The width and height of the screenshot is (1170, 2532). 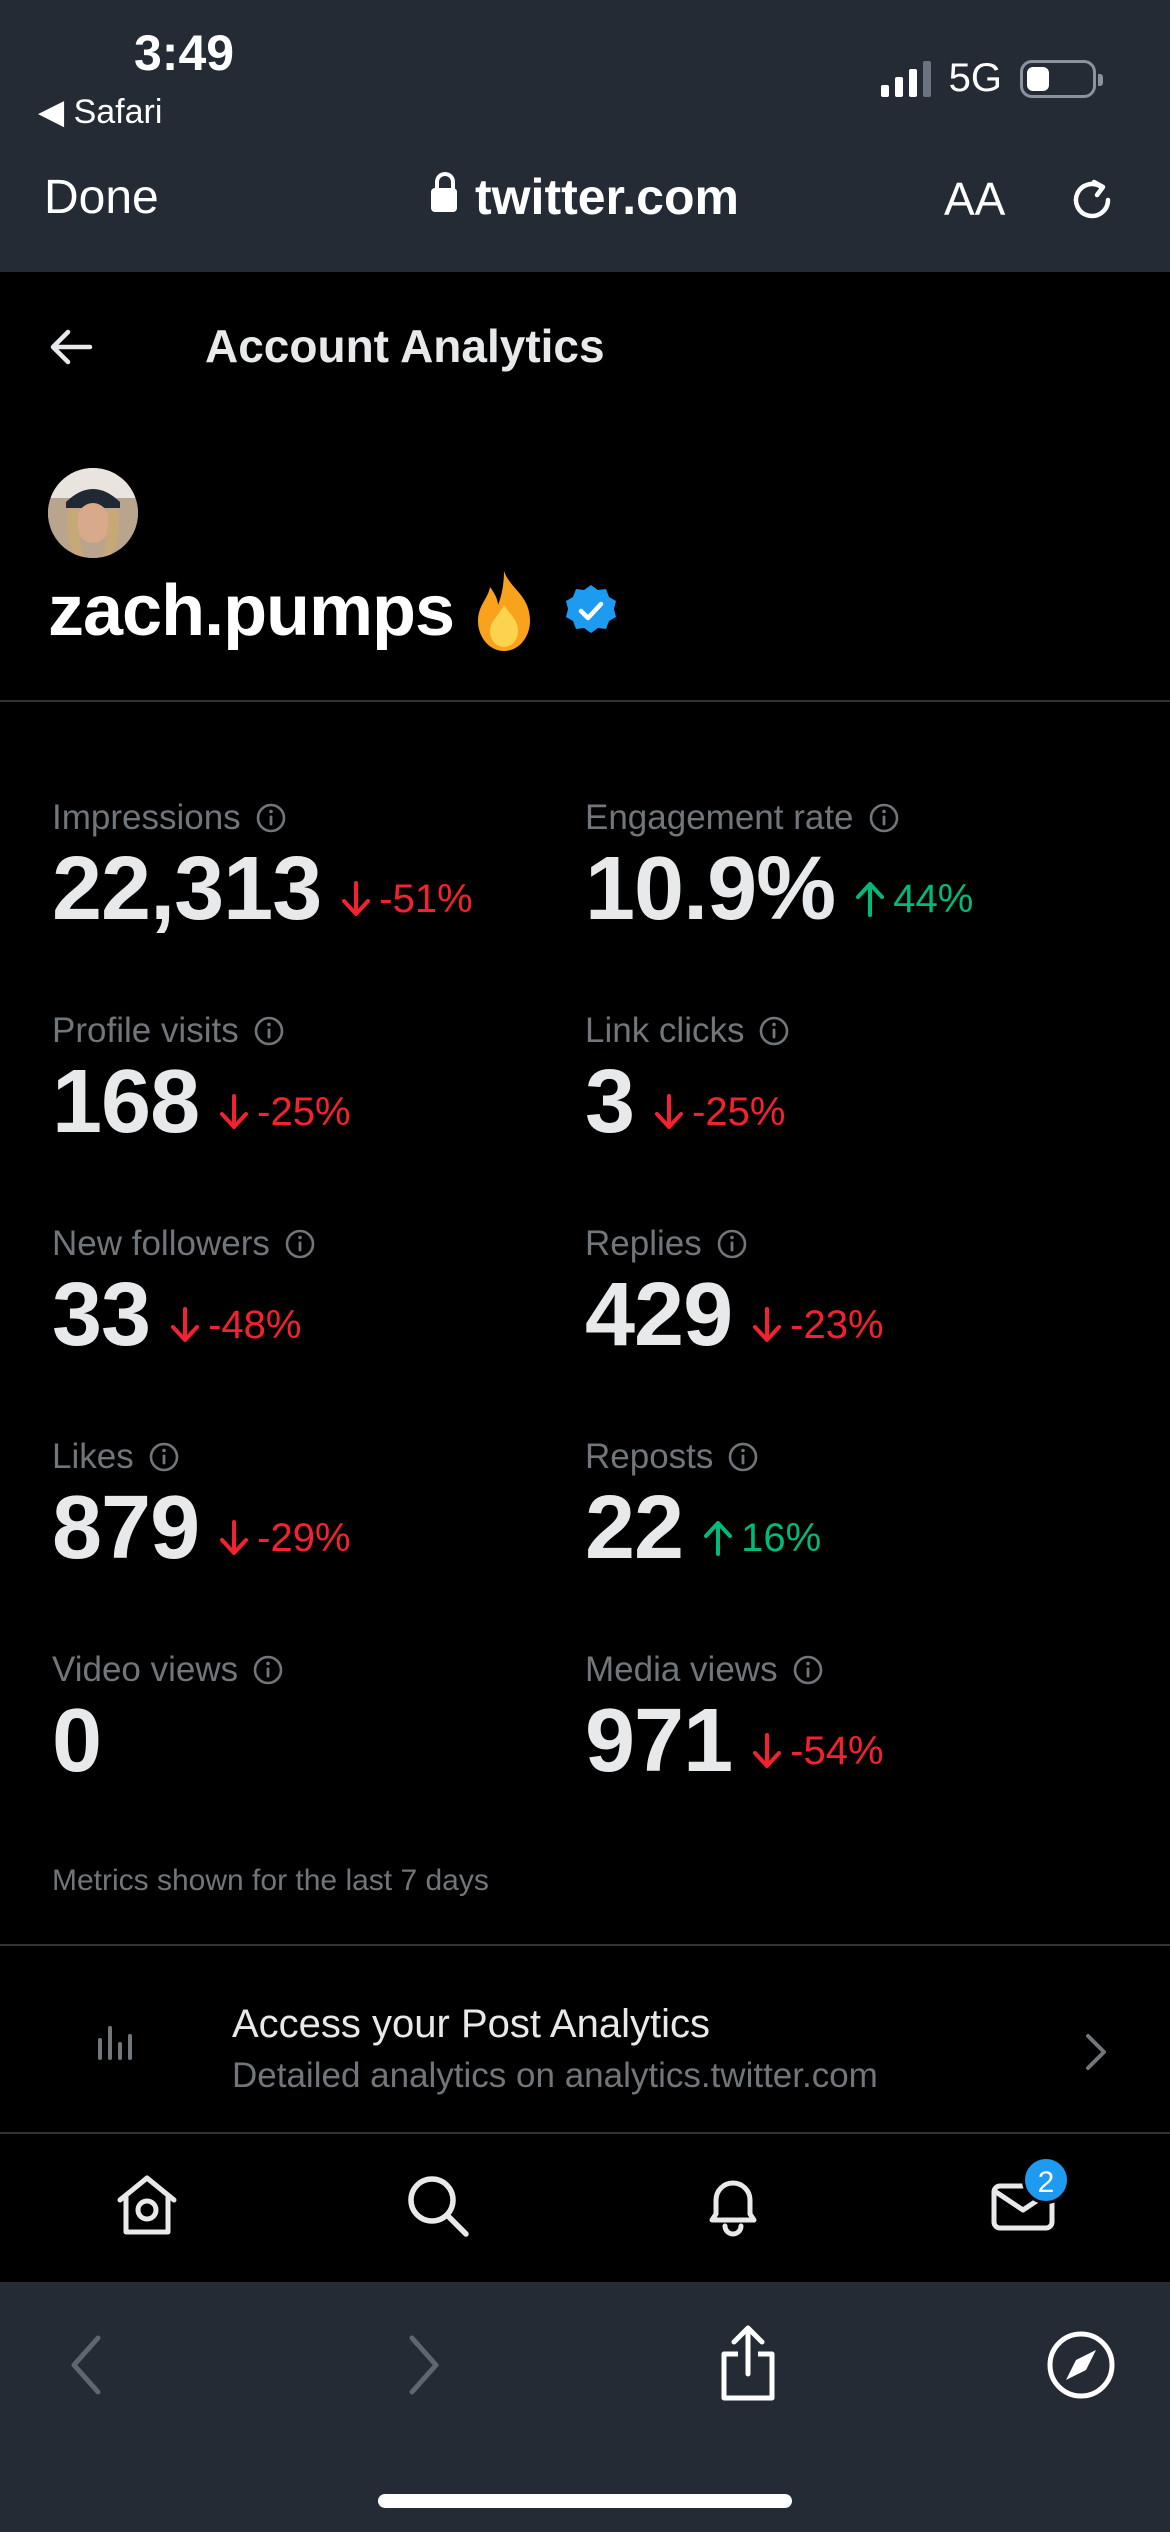 What do you see at coordinates (710, 889) in the screenshot?
I see `metric-value: 10.9%` at bounding box center [710, 889].